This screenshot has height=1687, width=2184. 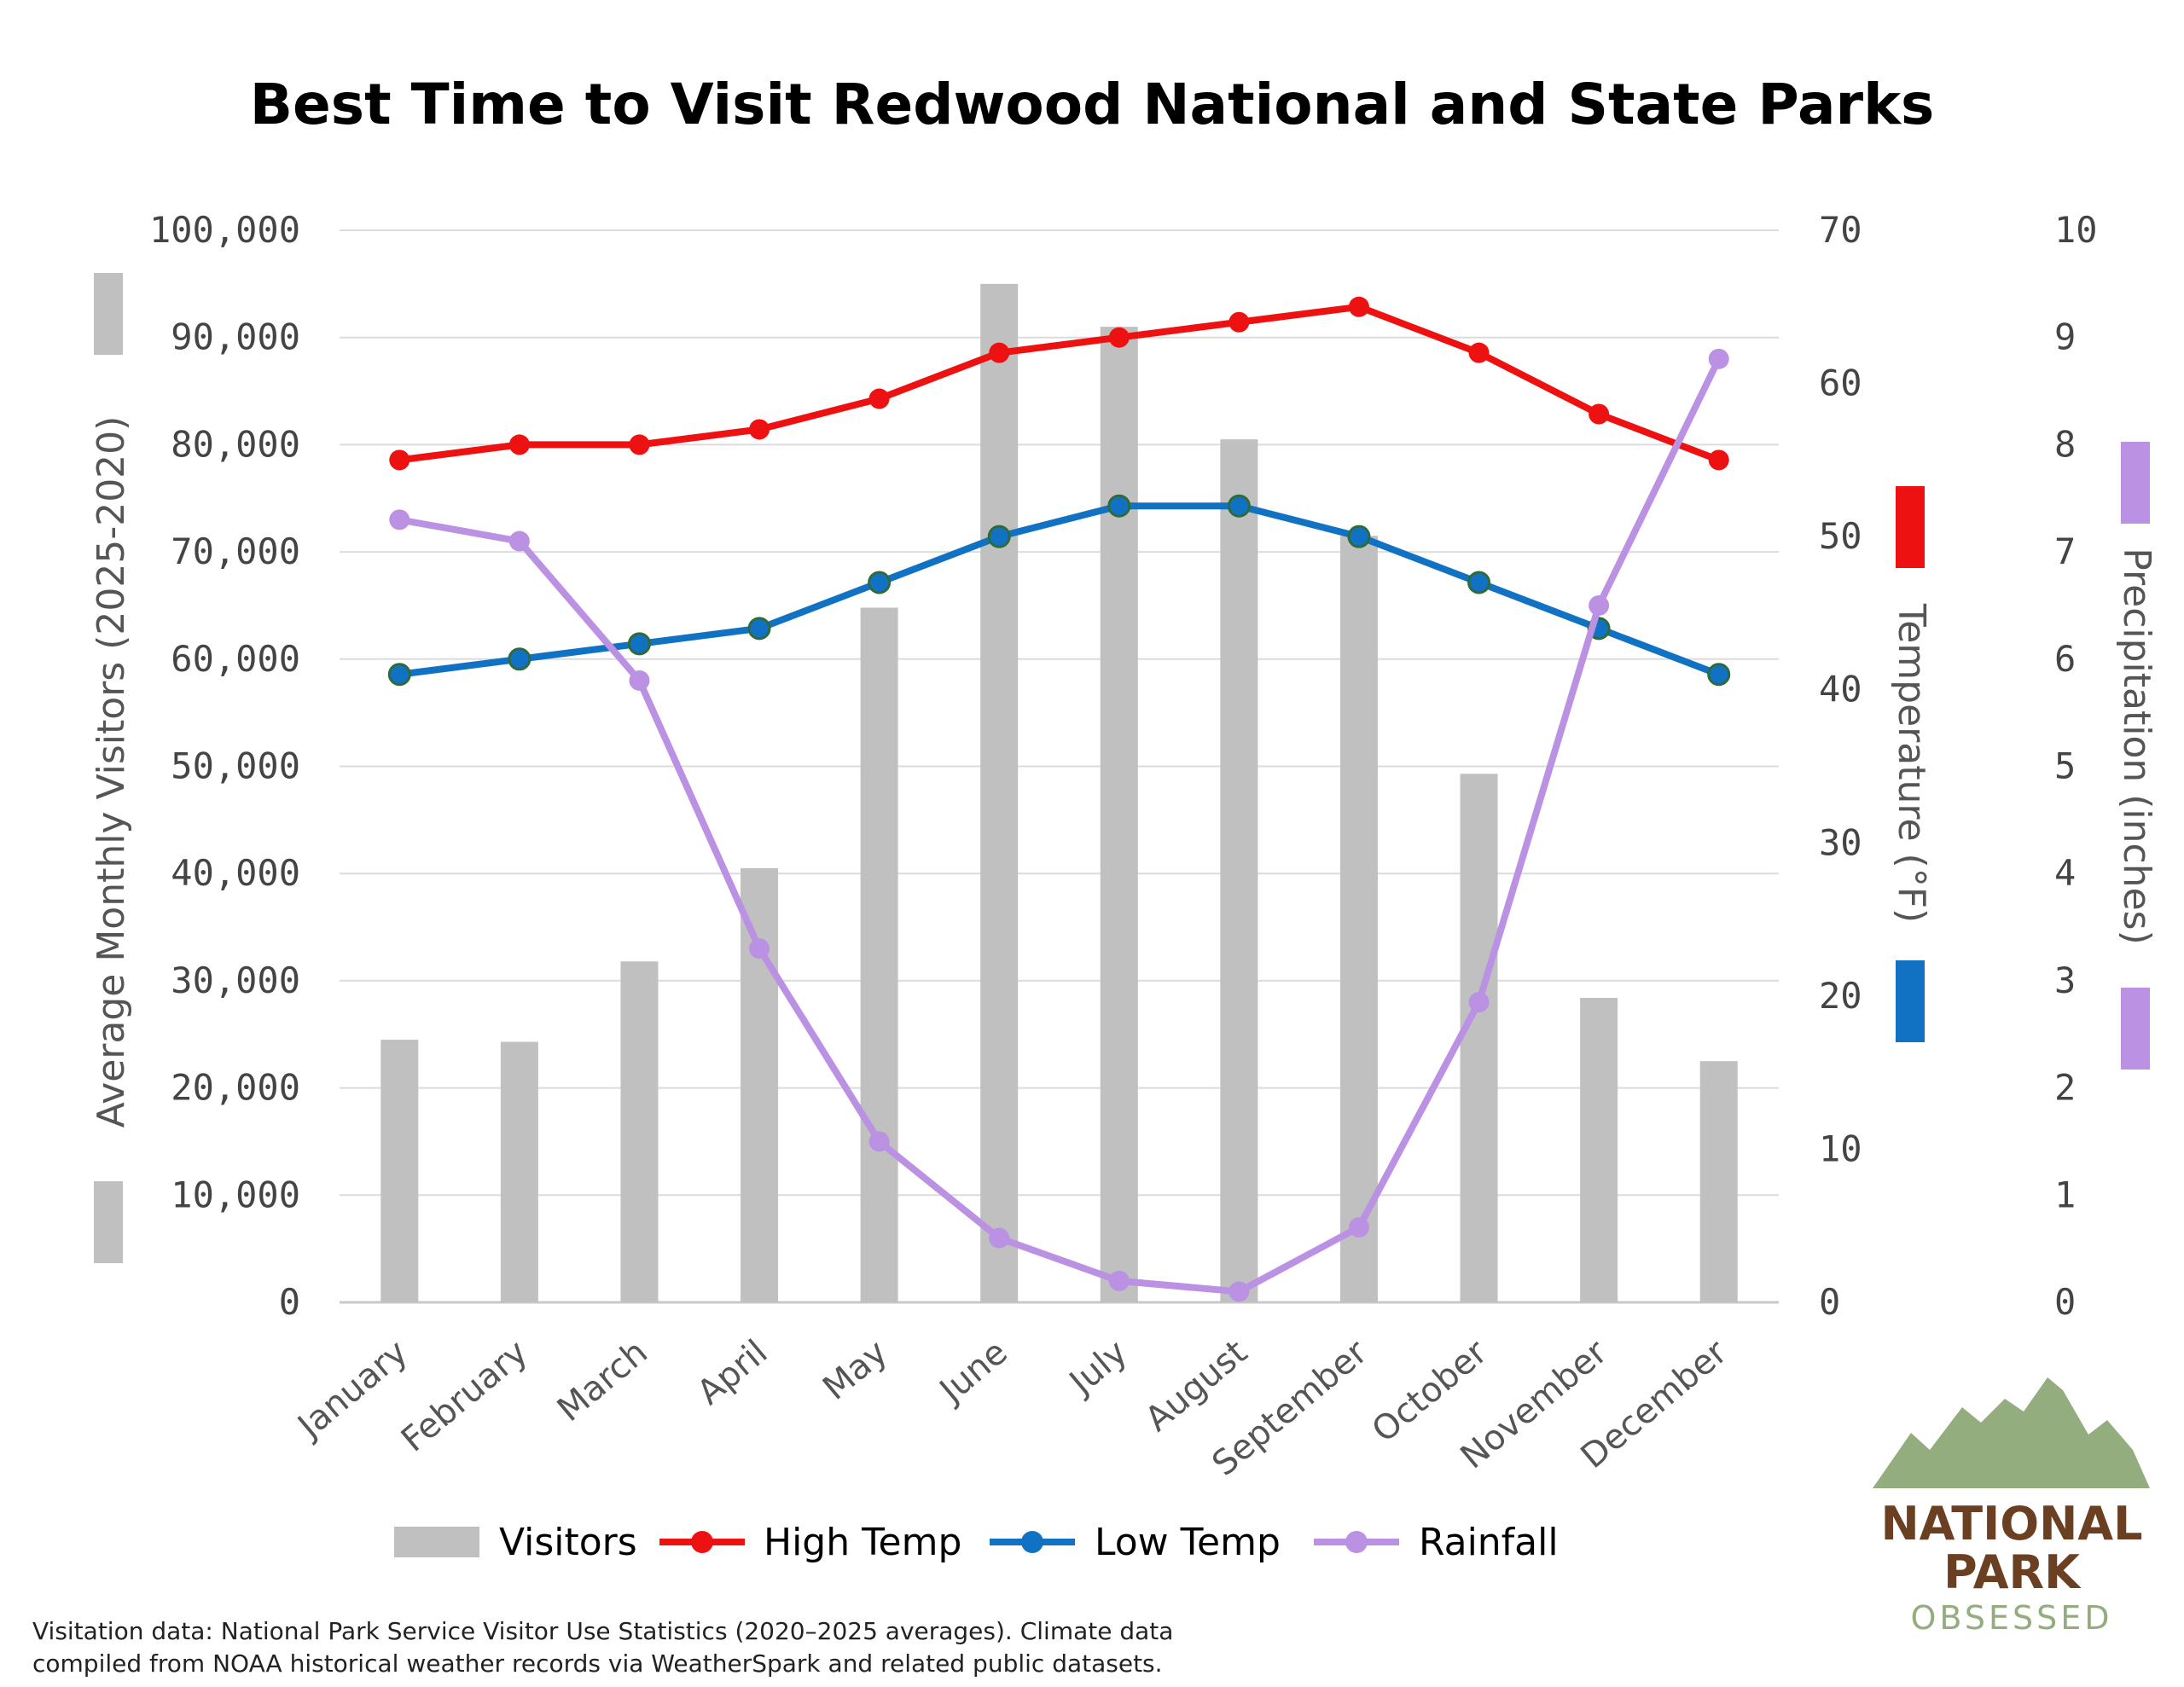 I want to click on temperature-tick-label: 40, so click(x=1841, y=690).